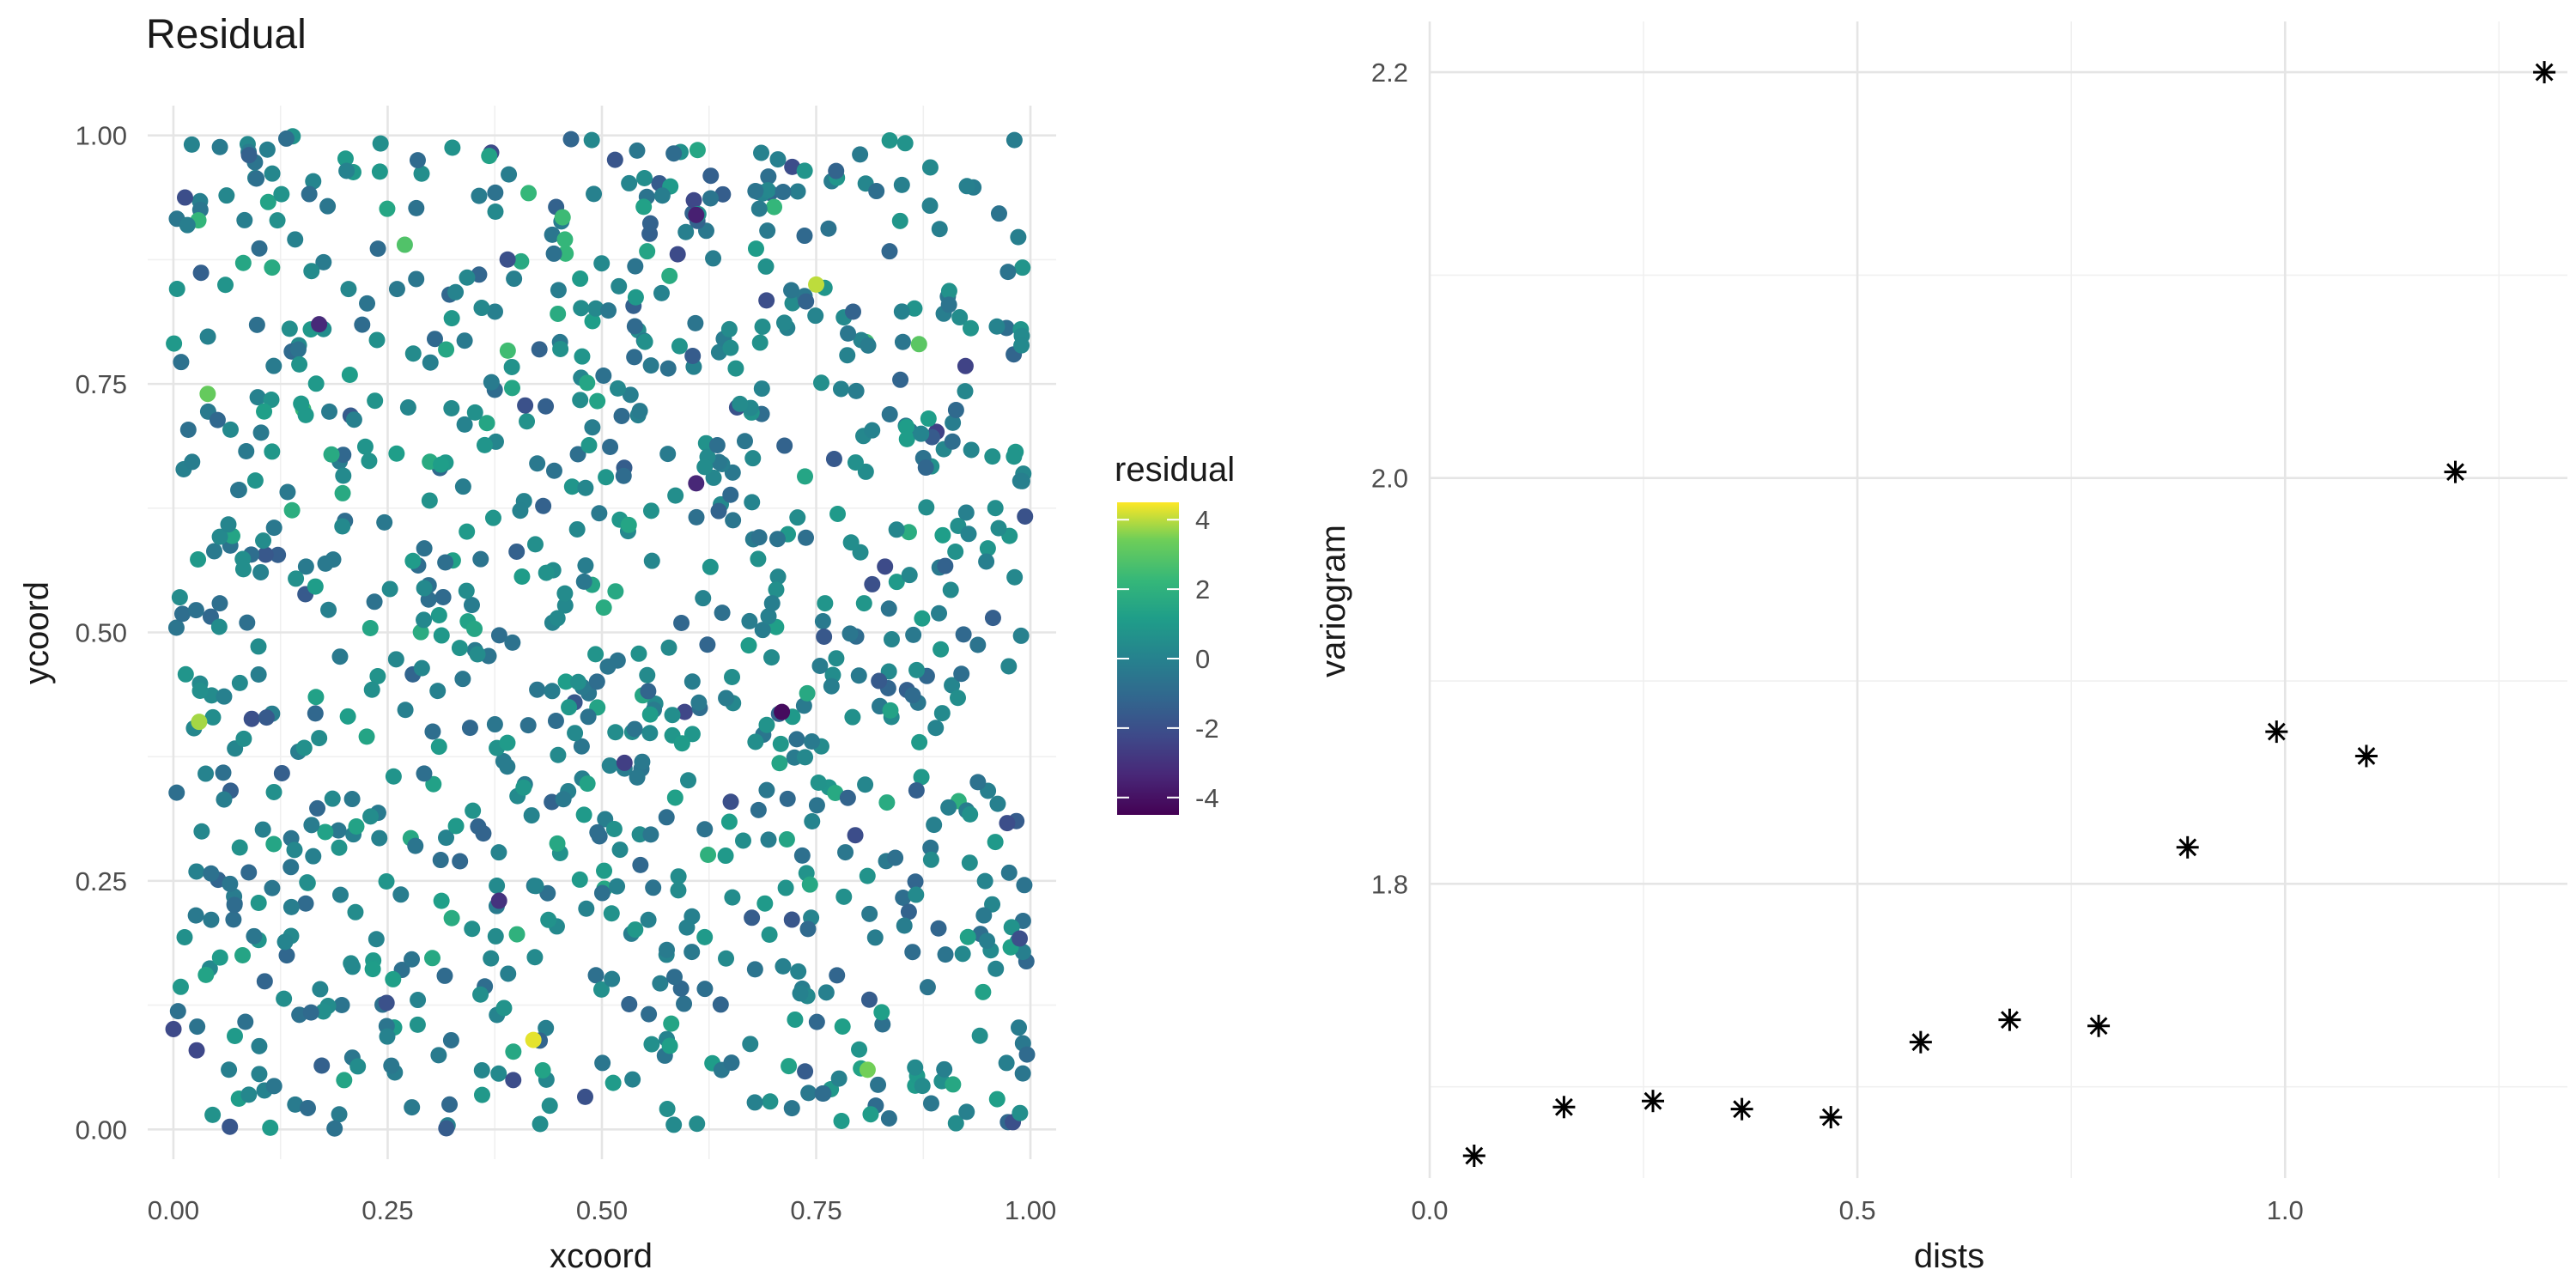 The width and height of the screenshot is (2576, 1288). What do you see at coordinates (1389, 73) in the screenshot?
I see `y-tick-label: 2.2` at bounding box center [1389, 73].